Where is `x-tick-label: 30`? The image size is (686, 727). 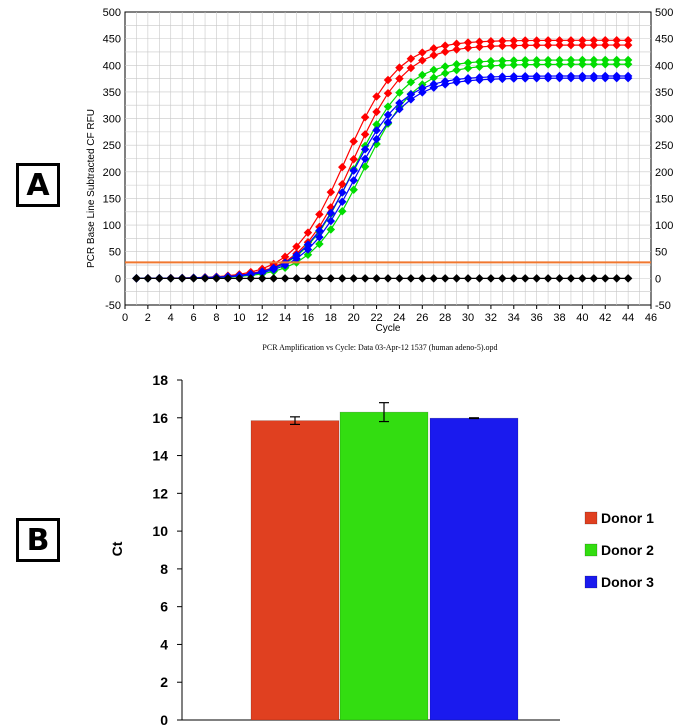
x-tick-label: 30 is located at coordinates (468, 318).